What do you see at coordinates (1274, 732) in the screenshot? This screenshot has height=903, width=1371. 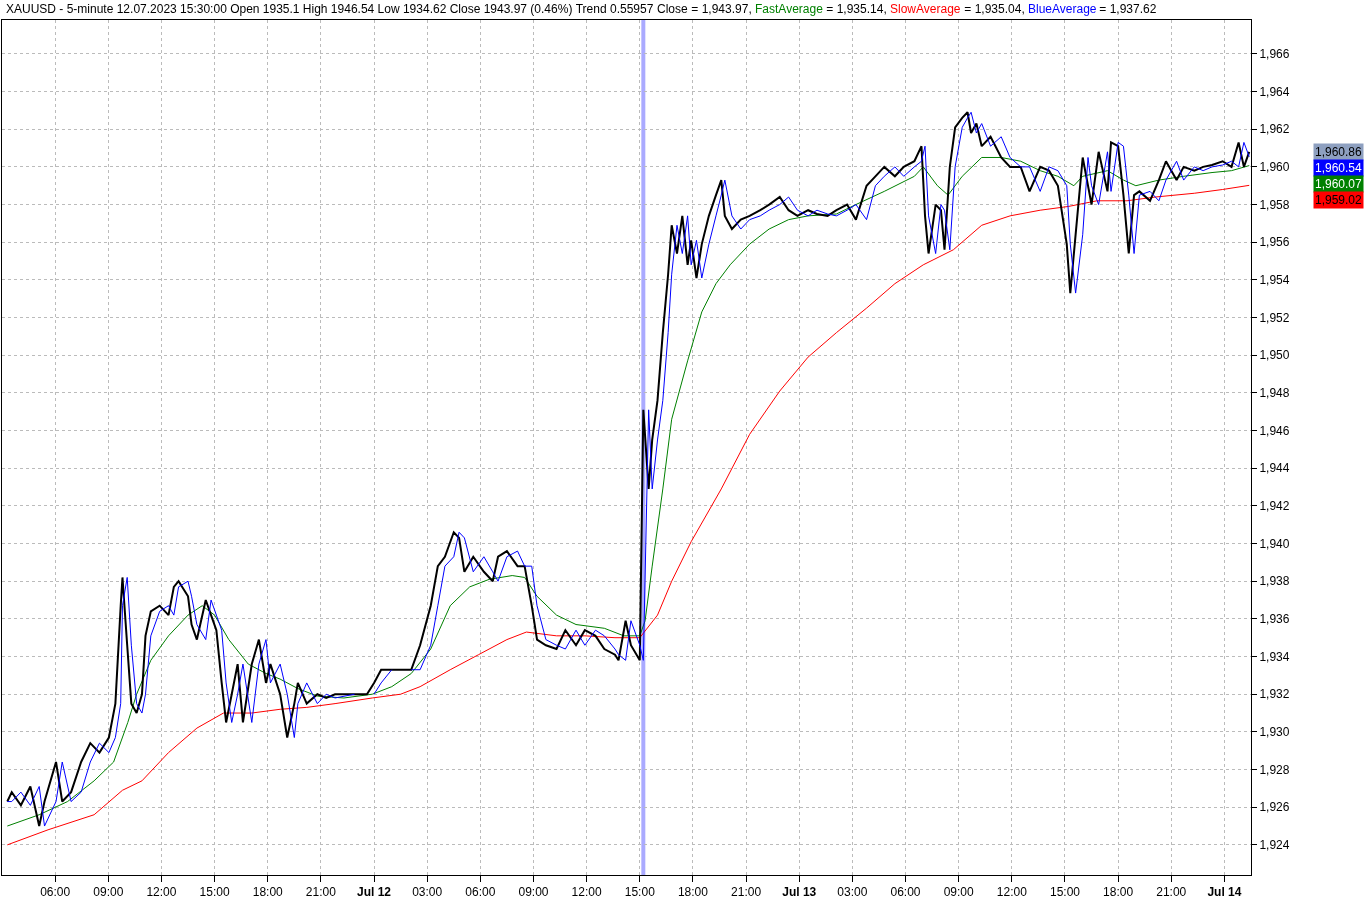 I see `y-tick-label: 1,930` at bounding box center [1274, 732].